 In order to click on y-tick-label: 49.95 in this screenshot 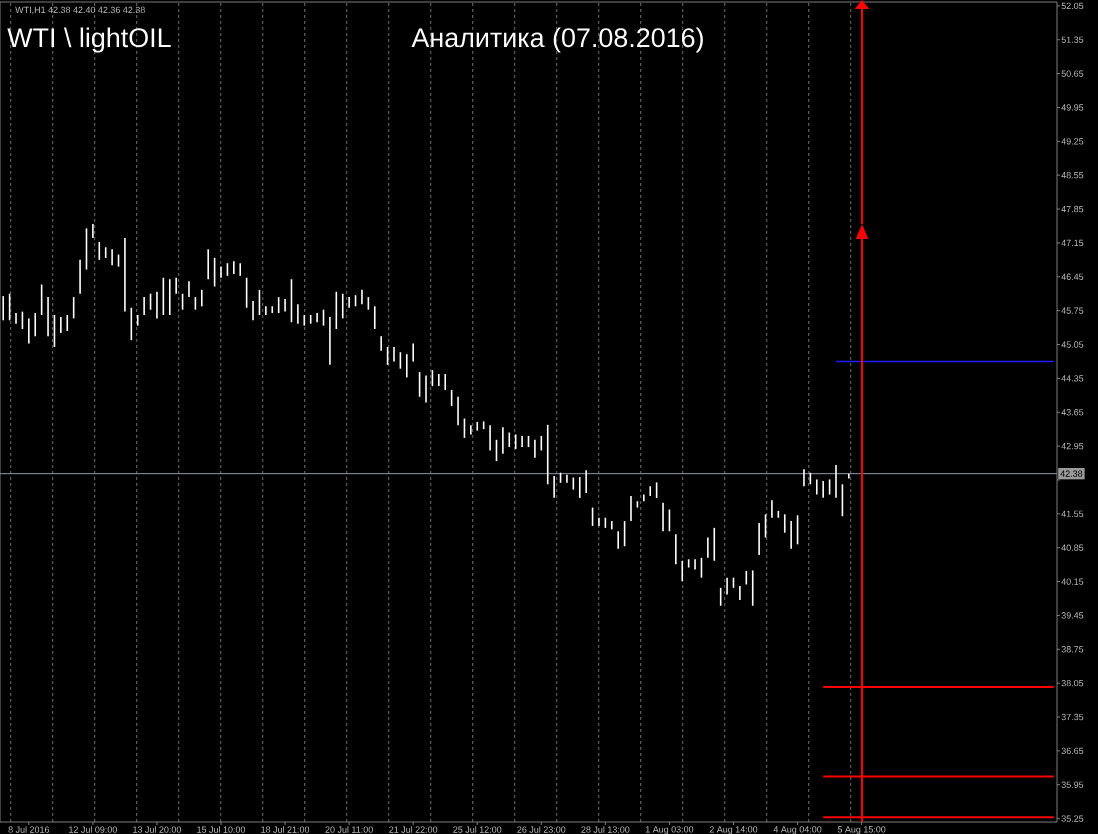, I will do `click(1072, 107)`.